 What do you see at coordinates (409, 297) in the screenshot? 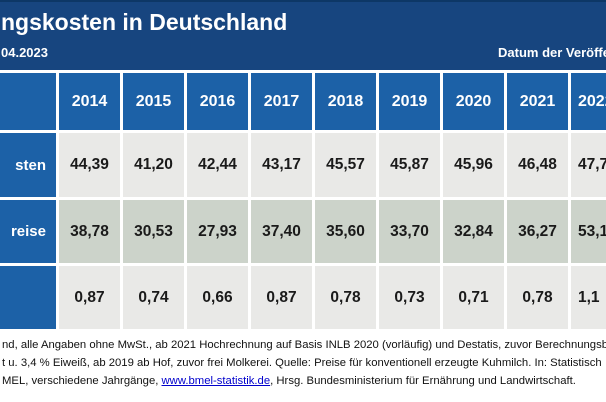
I see `value-cell: 0,73` at bounding box center [409, 297].